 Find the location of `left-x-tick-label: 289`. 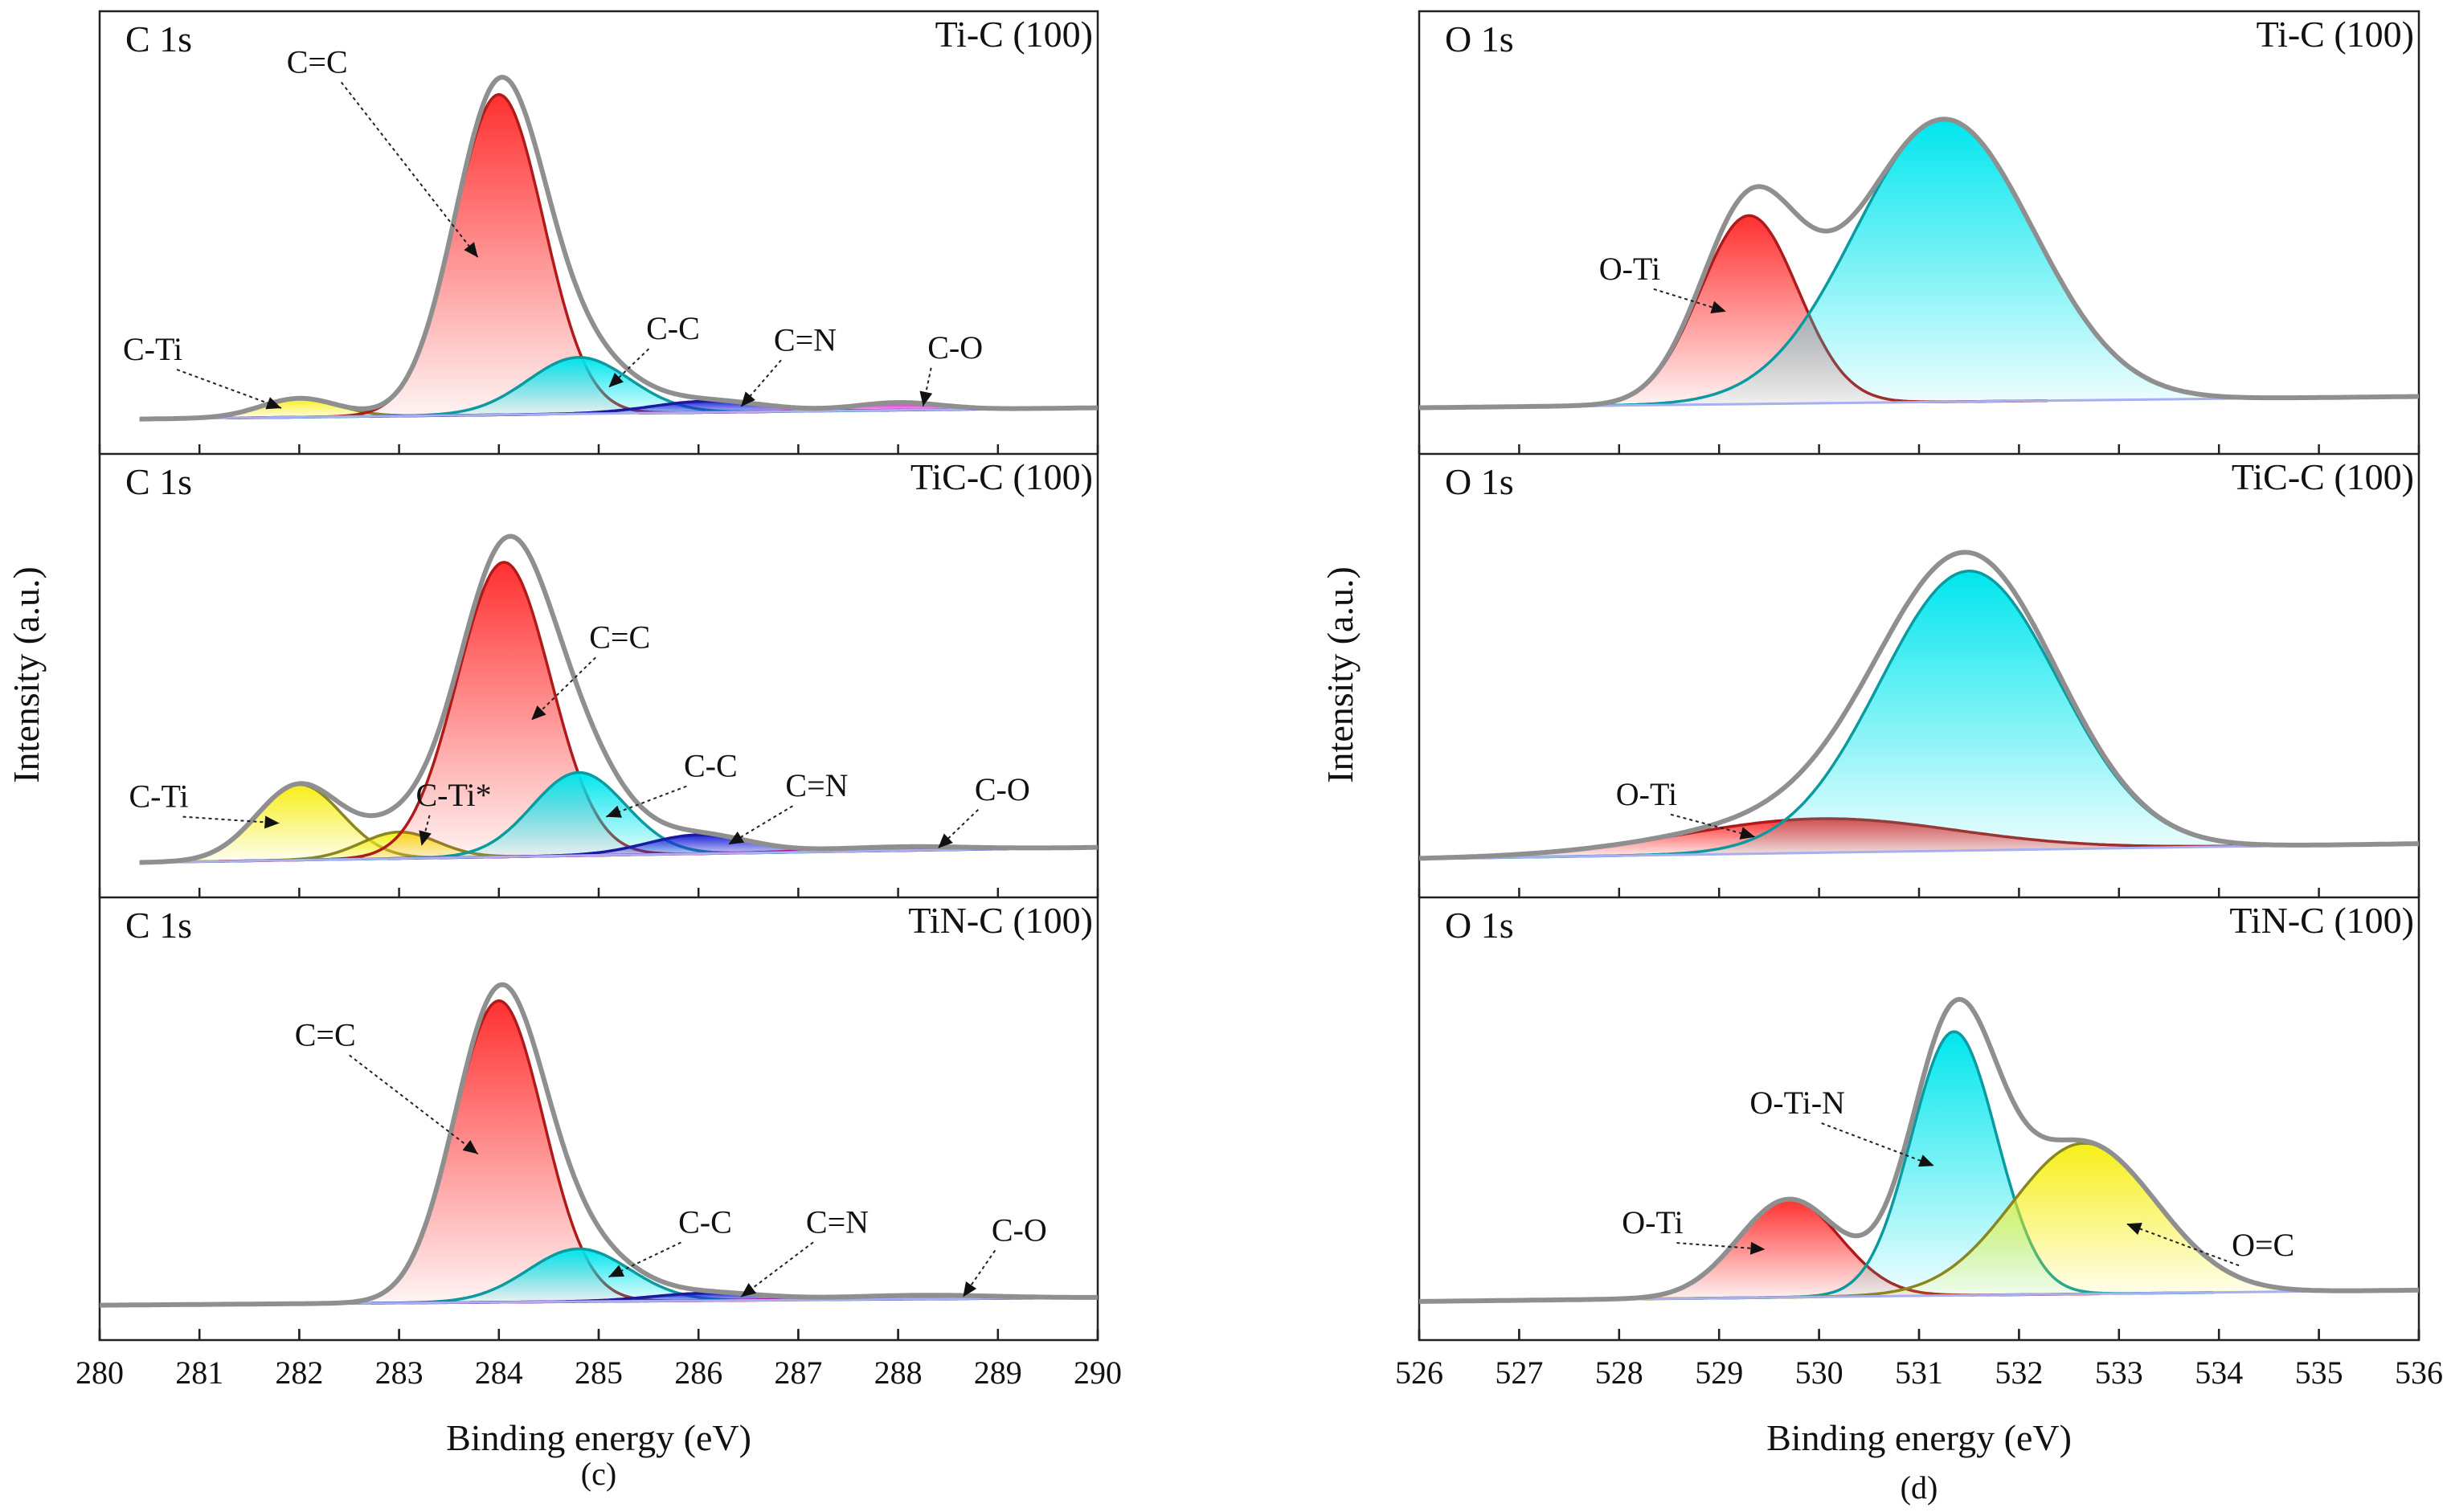

left-x-tick-label: 289 is located at coordinates (998, 1373).